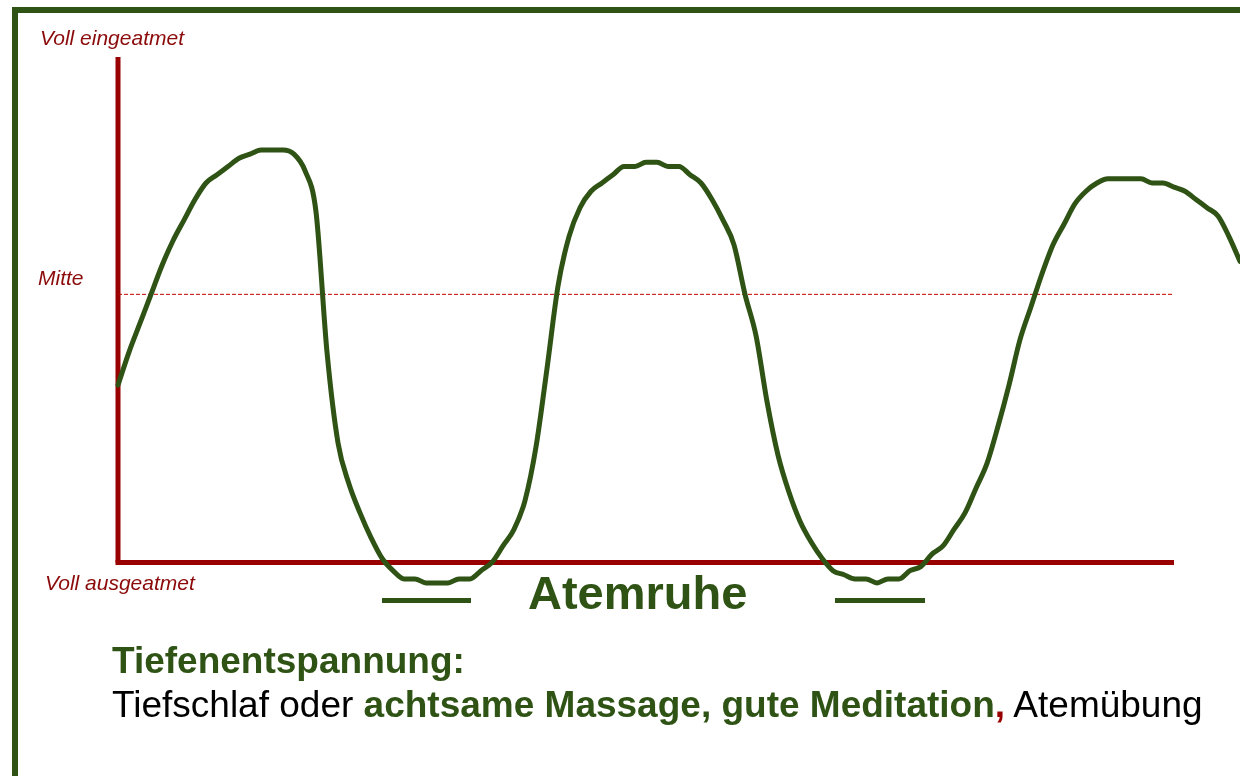 This screenshot has width=1240, height=776. I want to click on text: Tiefenentspannung:, so click(288, 660).